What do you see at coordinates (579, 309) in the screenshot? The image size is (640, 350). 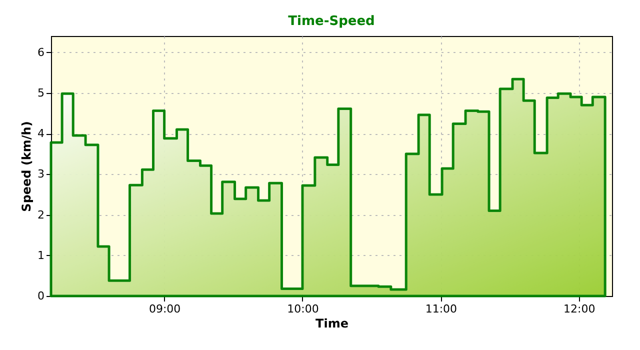 I see `x-tick-label: 12:00` at bounding box center [579, 309].